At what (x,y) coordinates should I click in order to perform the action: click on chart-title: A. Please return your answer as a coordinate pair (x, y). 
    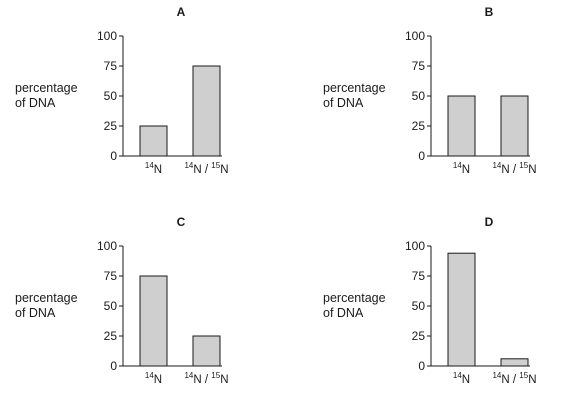
    Looking at the image, I should click on (181, 12).